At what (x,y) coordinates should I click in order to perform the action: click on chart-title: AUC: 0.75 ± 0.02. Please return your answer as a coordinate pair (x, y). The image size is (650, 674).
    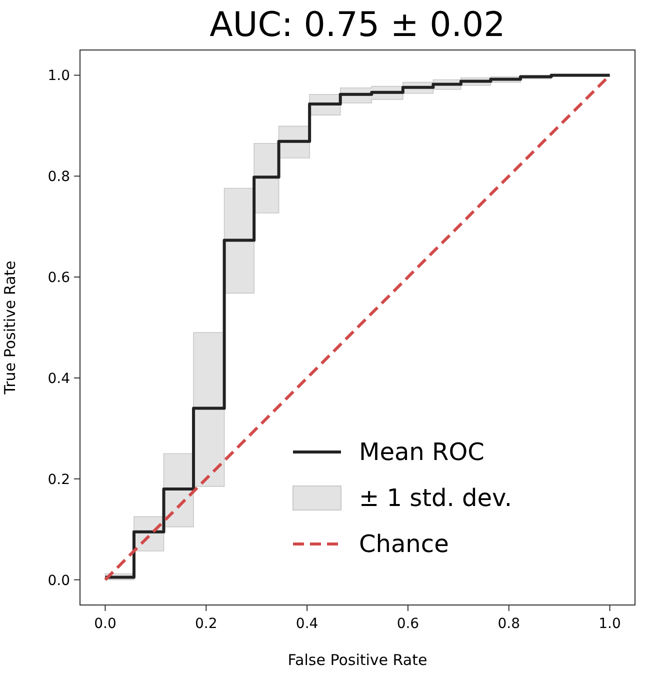
    Looking at the image, I should click on (358, 25).